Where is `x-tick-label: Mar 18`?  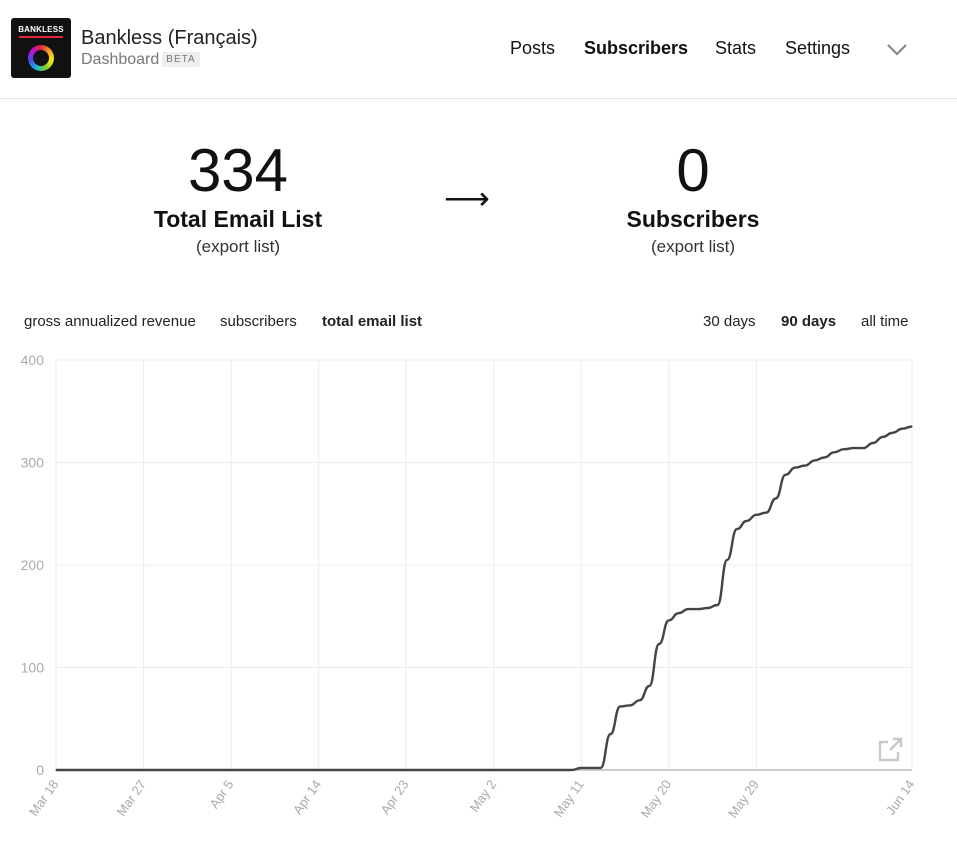
x-tick-label: Mar 18 is located at coordinates (43, 798).